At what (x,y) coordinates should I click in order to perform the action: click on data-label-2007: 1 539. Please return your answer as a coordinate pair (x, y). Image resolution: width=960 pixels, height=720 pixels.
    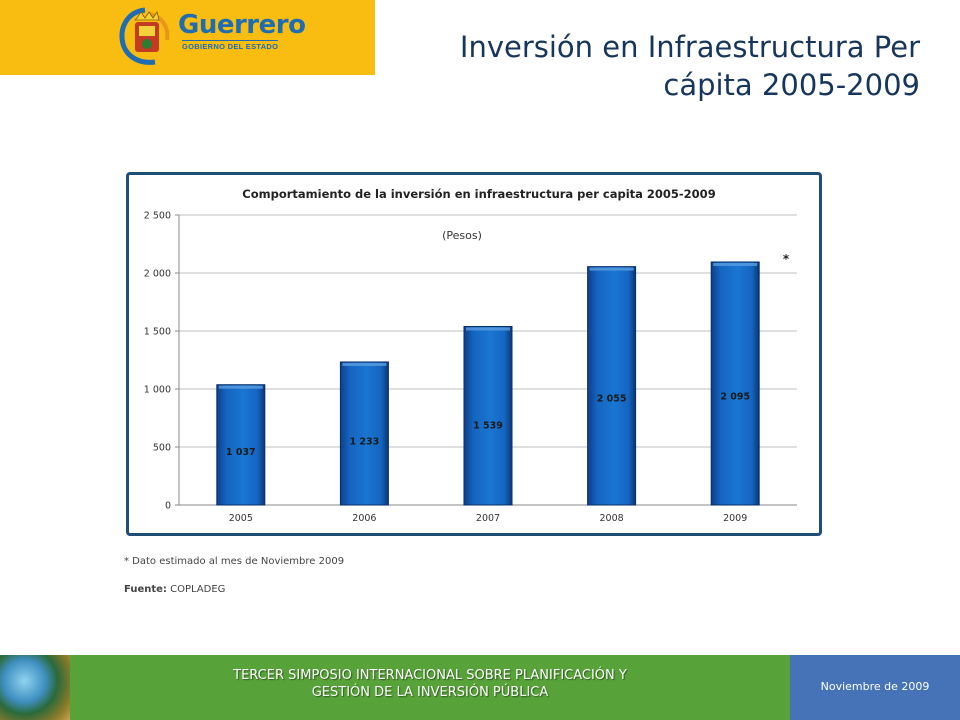
    Looking at the image, I should click on (488, 426).